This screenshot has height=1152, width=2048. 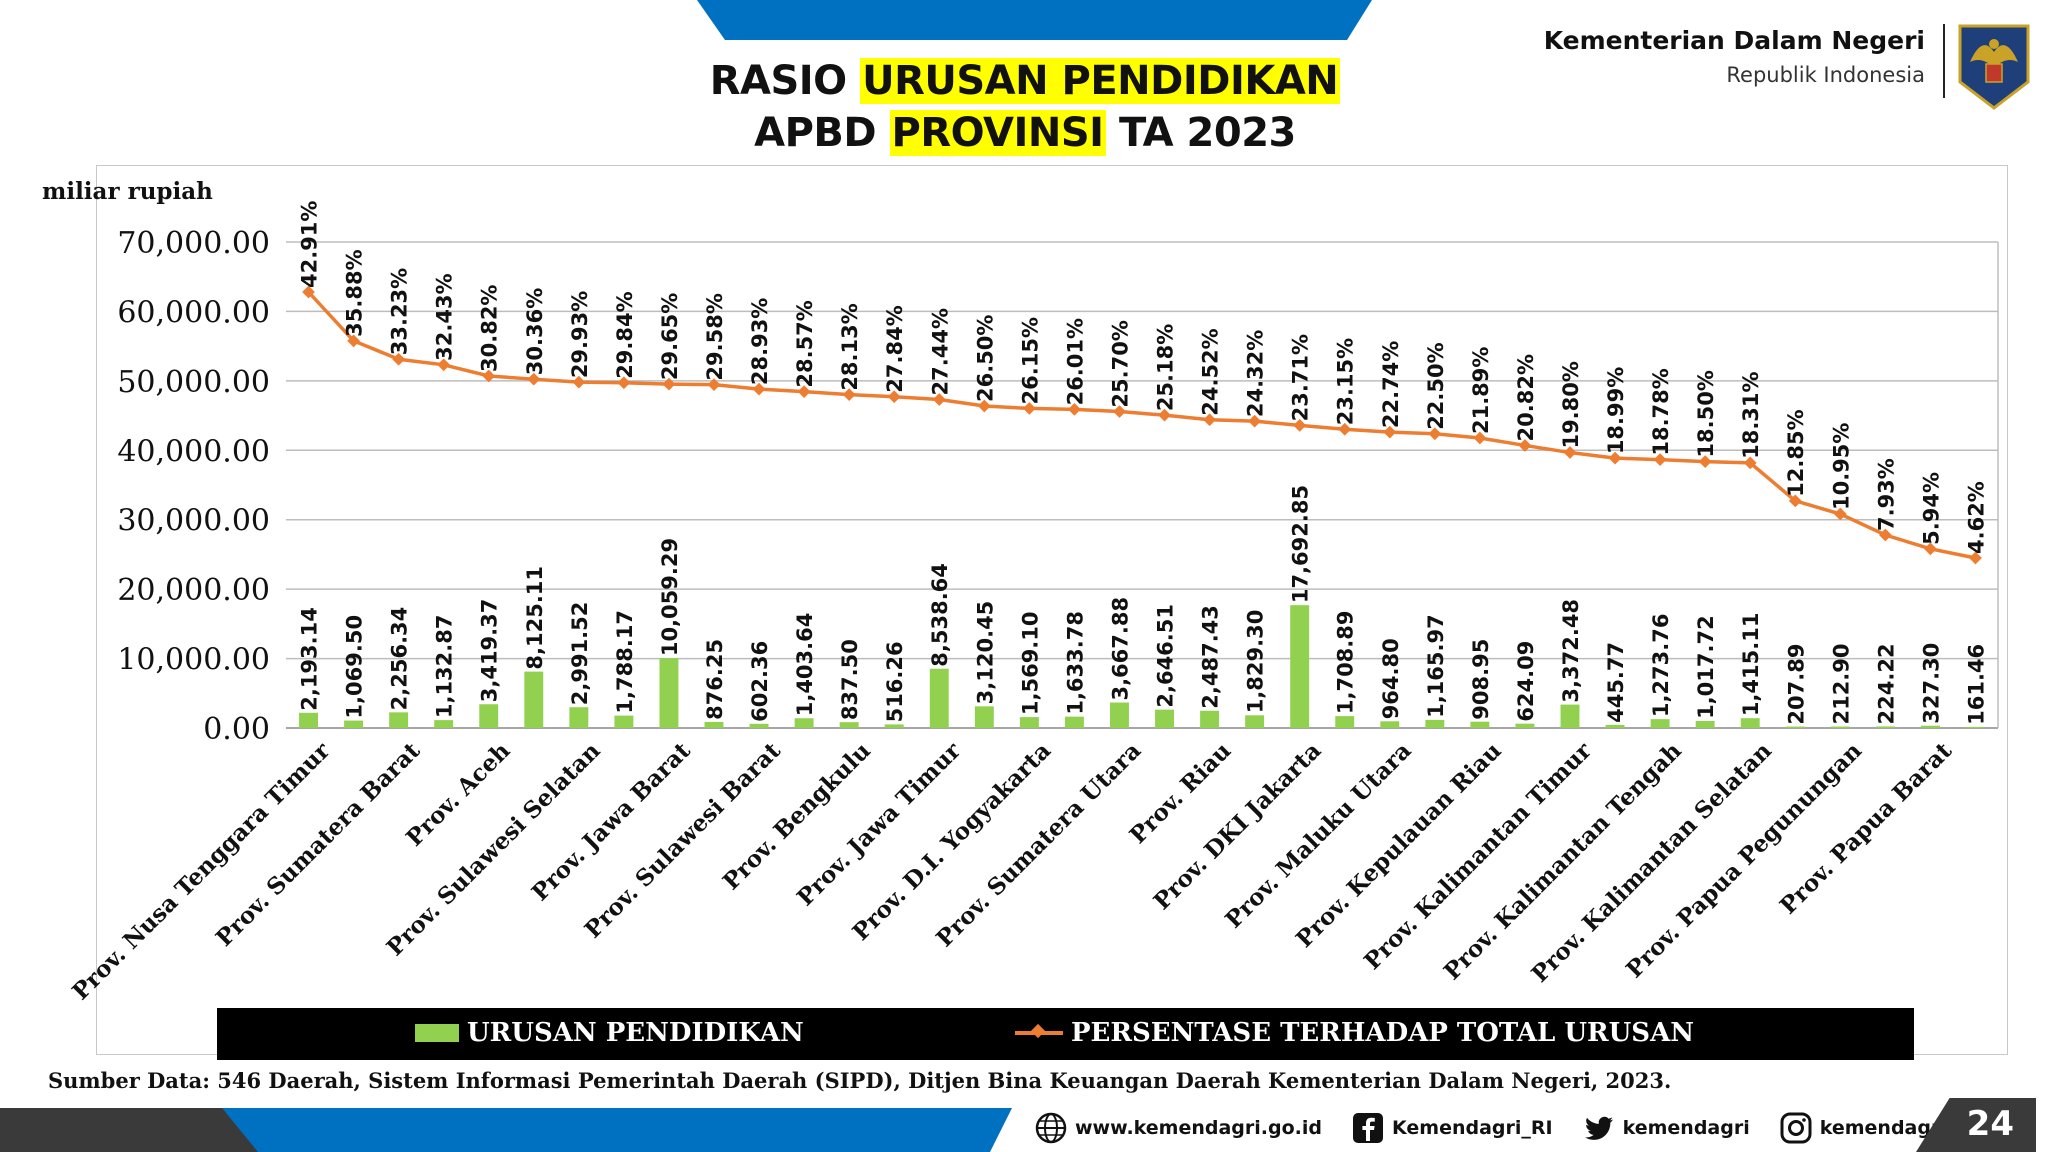 I want to click on line-value-label: 26.01%, so click(x=1075, y=361).